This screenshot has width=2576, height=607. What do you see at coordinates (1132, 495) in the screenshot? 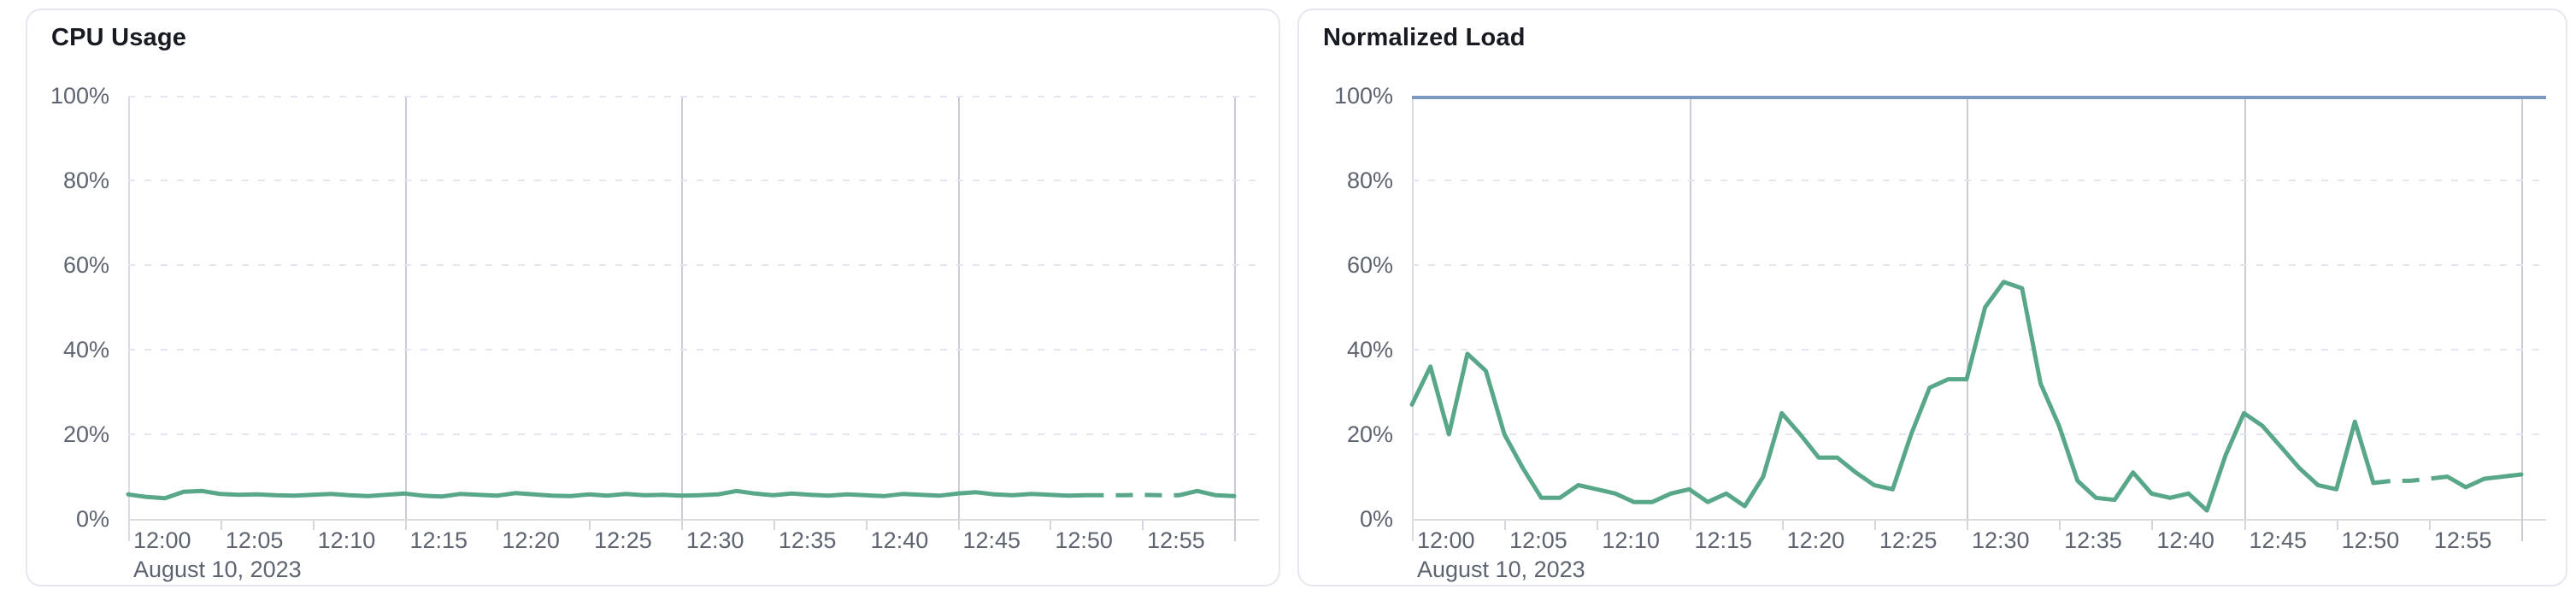
I see `series-line-cpu-usage-dashed` at bounding box center [1132, 495].